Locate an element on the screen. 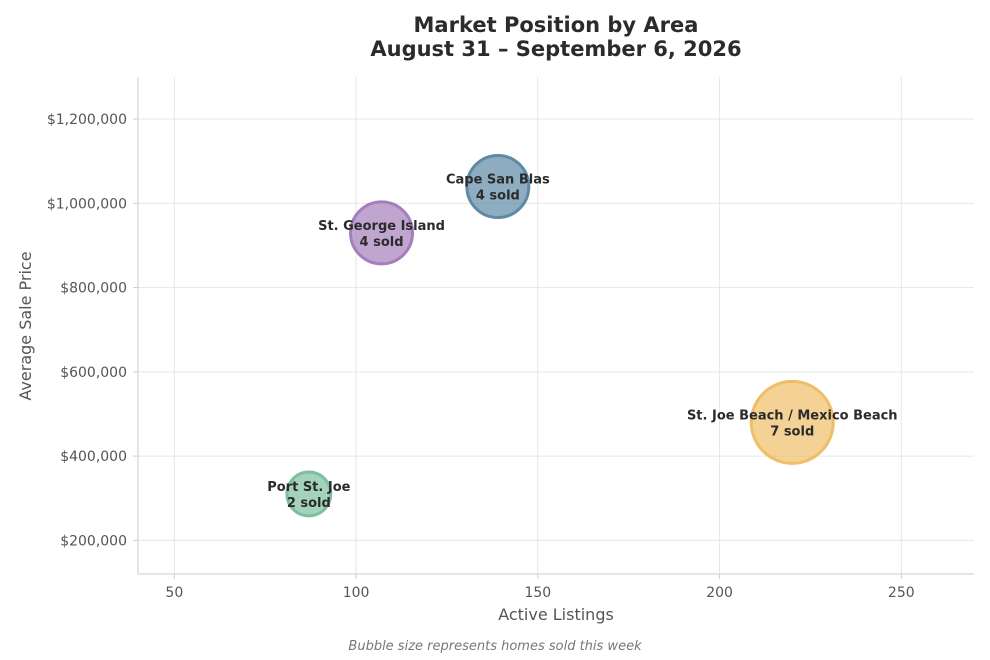 This screenshot has height=660, width=990. bubble-st-george-island is located at coordinates (382, 233).